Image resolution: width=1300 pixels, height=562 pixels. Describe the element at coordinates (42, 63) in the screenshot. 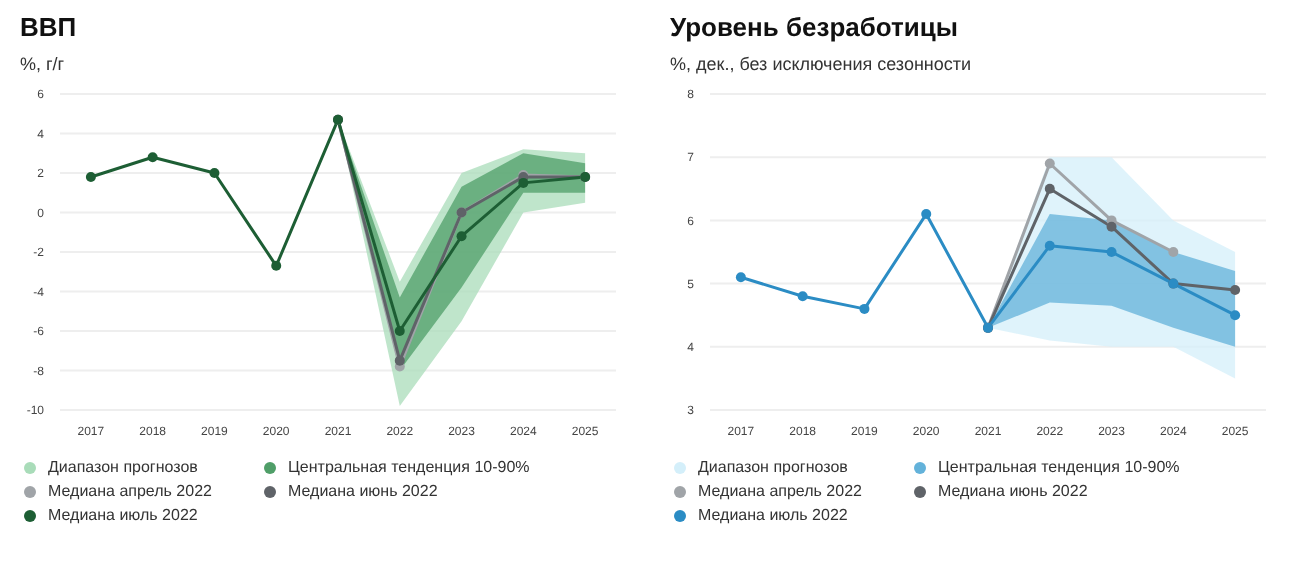

I see `chart-subtitle: %, г/г` at that location.